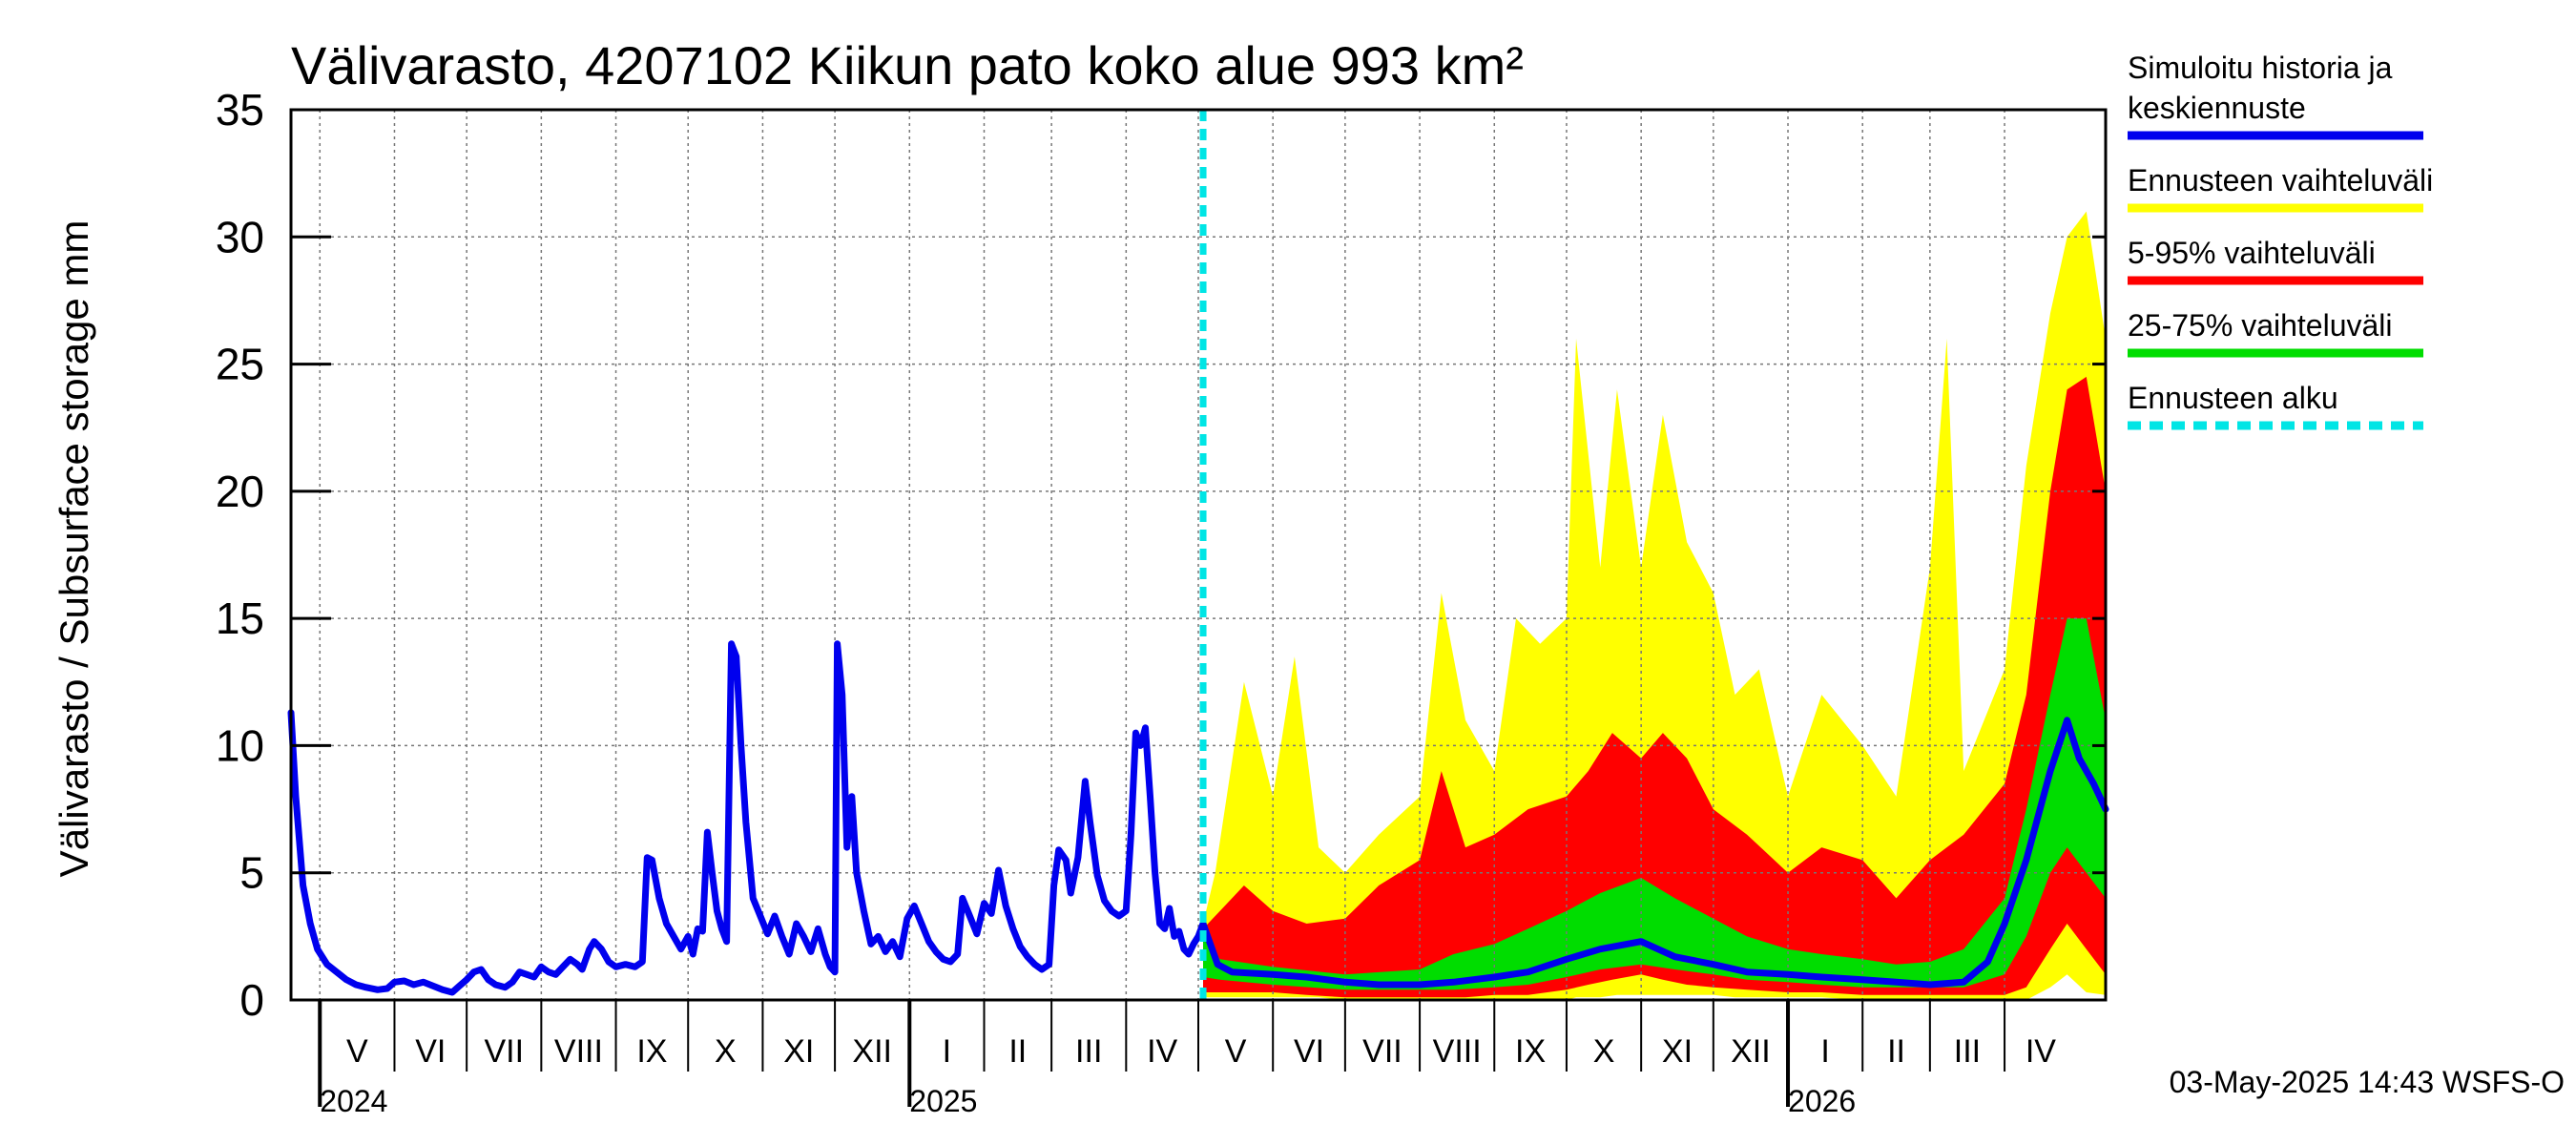  What do you see at coordinates (1822, 1101) in the screenshot?
I see `year-label: 2026` at bounding box center [1822, 1101].